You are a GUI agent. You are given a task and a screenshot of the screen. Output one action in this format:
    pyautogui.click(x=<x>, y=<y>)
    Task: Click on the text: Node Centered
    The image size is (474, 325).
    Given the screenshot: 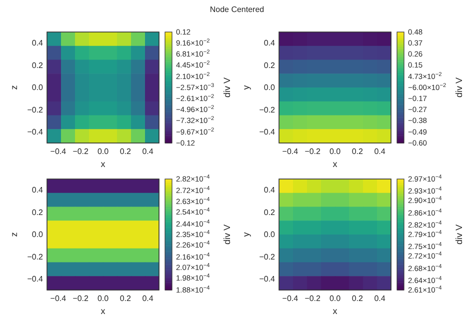 What is the action you would take?
    pyautogui.click(x=237, y=9)
    